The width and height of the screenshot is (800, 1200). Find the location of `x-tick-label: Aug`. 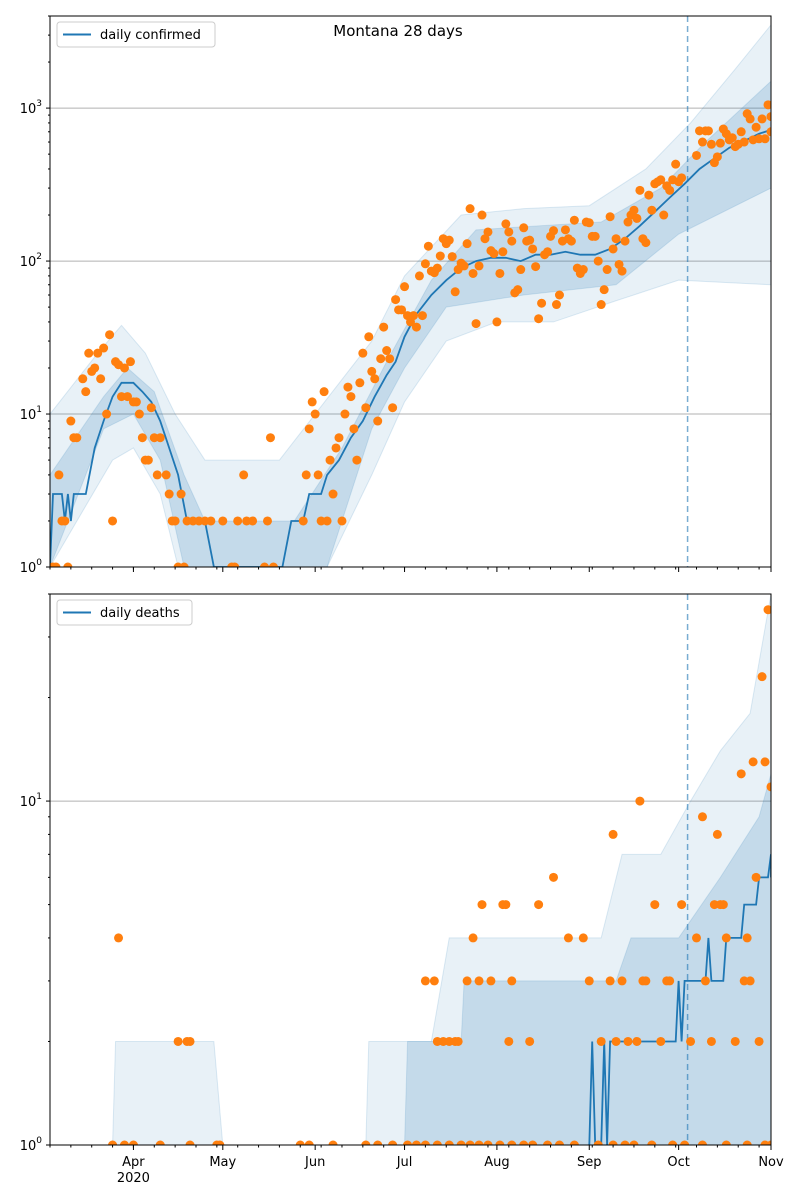

x-tick-label: Aug is located at coordinates (496, 1162).